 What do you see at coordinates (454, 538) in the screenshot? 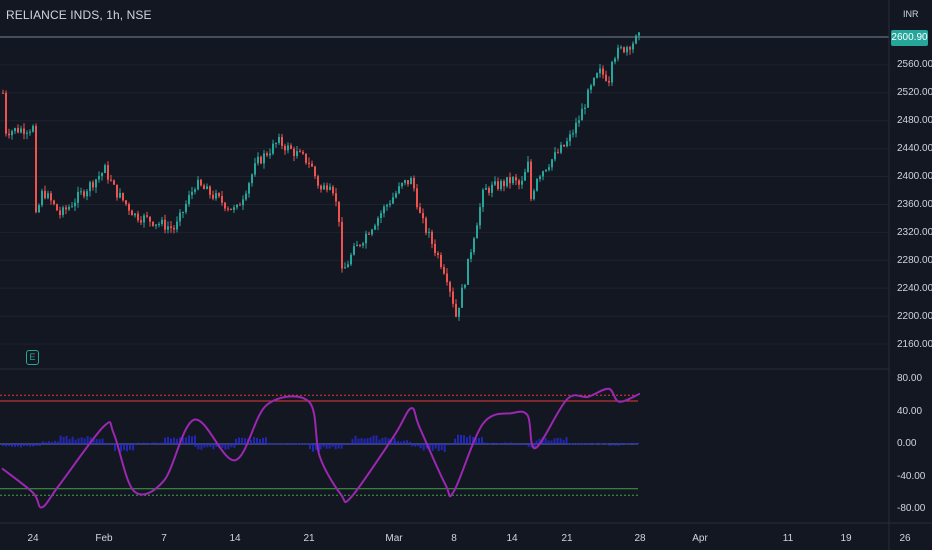
I see `time-tick-label: 8` at bounding box center [454, 538].